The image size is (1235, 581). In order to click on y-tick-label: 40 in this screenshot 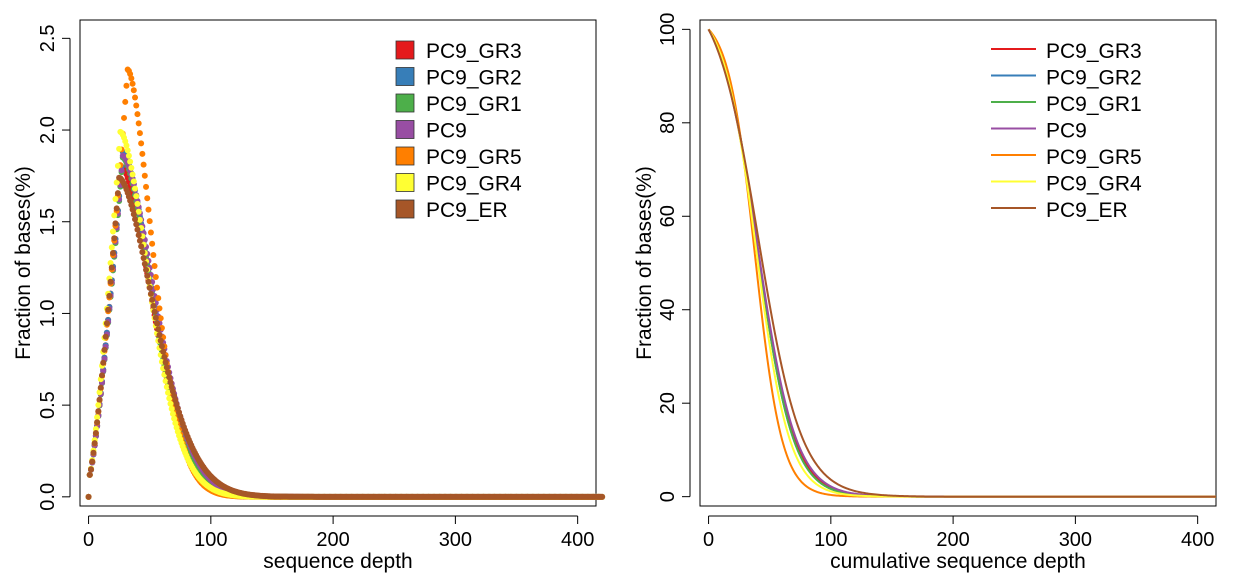, I will do `click(668, 310)`.